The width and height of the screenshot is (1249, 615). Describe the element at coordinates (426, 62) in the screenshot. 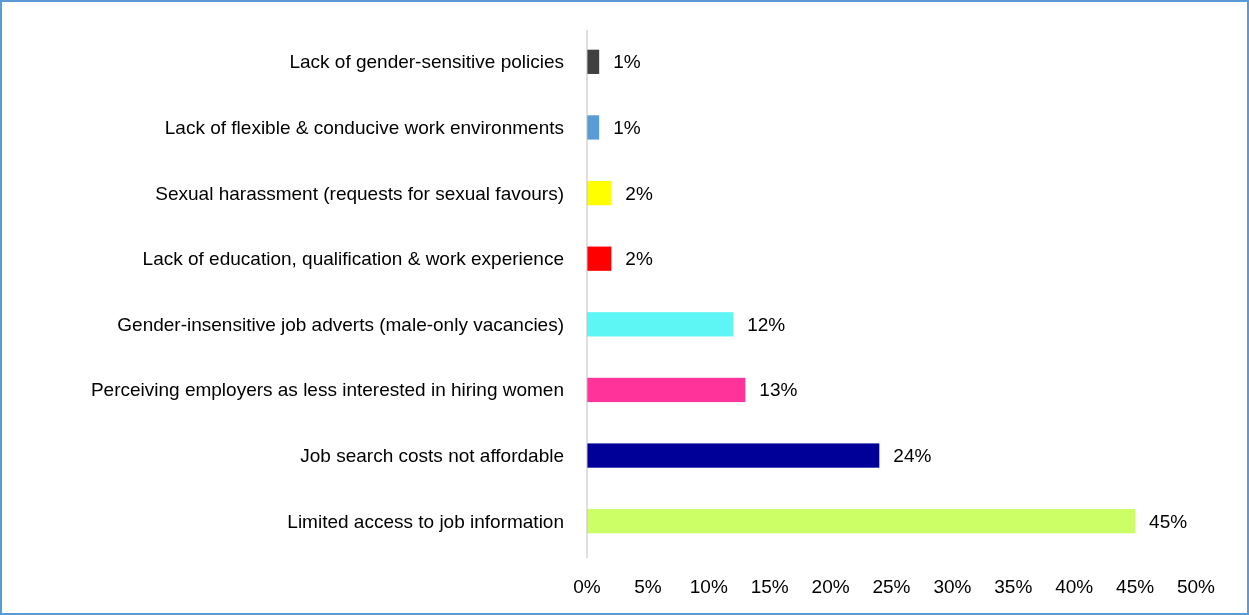

I see `y-tick-label: Lack of gender-sensitive policies` at that location.